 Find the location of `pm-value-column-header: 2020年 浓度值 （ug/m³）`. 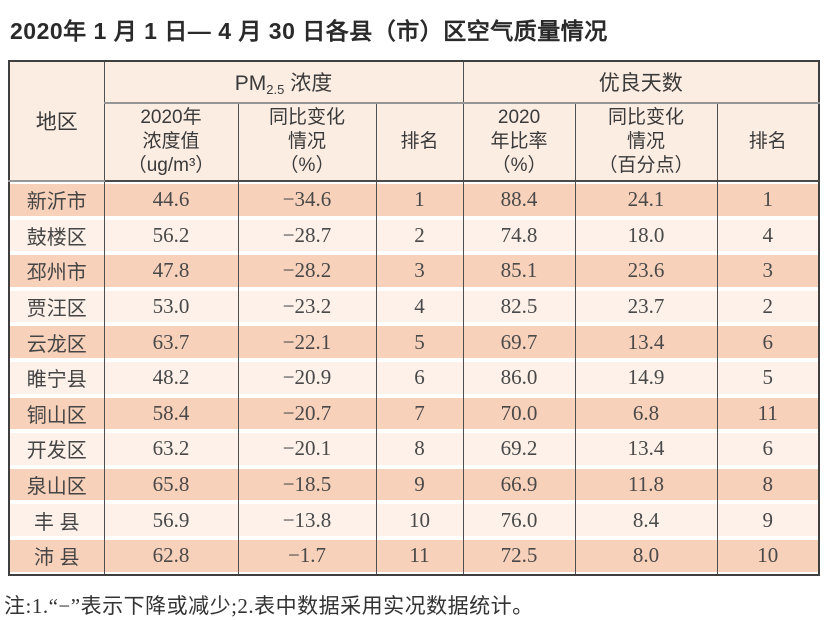

pm-value-column-header: 2020年 浓度值 （ug/m³） is located at coordinates (171, 142).